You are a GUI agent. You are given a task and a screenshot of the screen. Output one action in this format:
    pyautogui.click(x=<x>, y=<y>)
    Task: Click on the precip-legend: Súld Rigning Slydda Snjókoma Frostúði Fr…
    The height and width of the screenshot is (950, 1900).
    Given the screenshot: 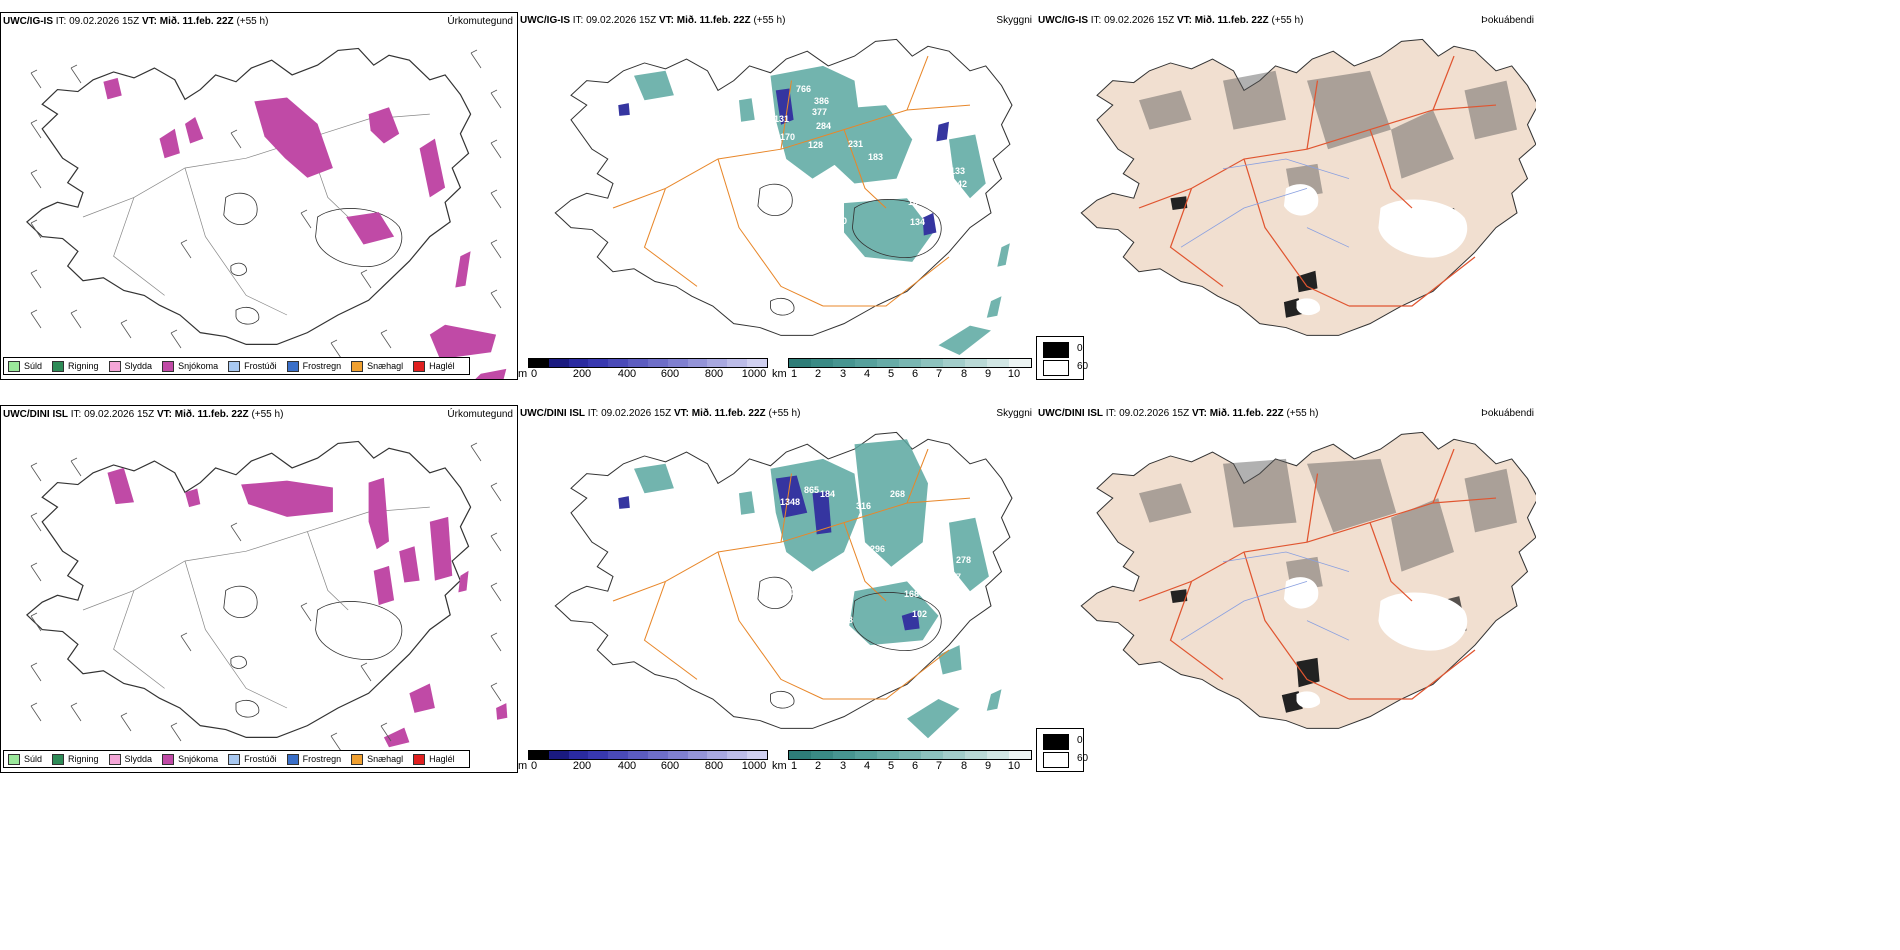 What is the action you would take?
    pyautogui.click(x=236, y=366)
    